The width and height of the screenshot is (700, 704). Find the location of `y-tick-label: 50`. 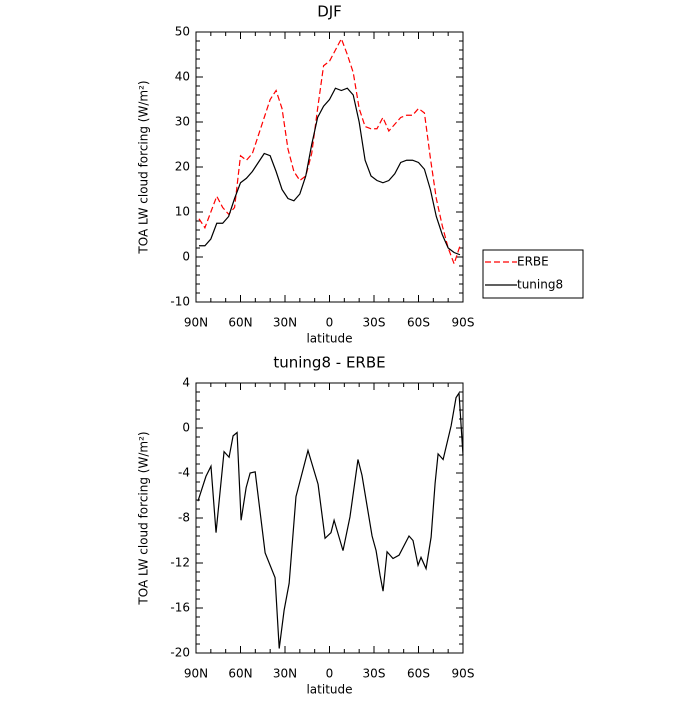

y-tick-label: 50 is located at coordinates (182, 32).